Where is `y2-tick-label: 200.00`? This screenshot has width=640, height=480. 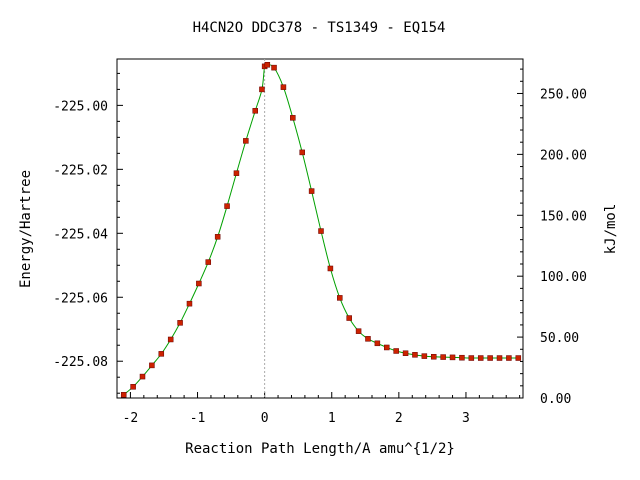 y2-tick-label: 200.00 is located at coordinates (563, 155).